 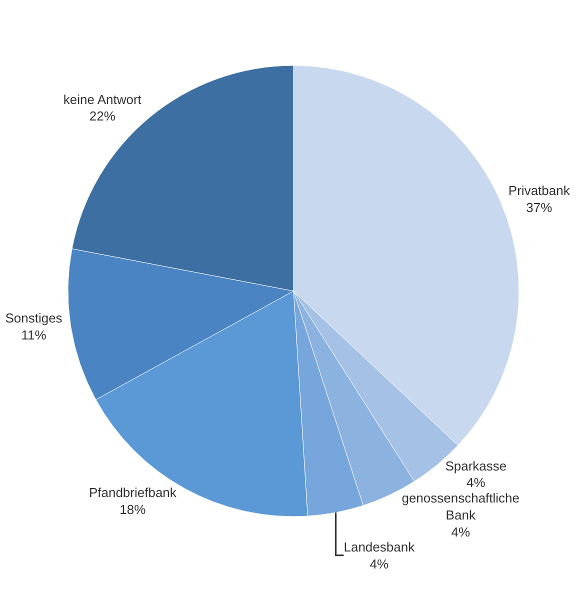 I want to click on slice-label: Landesbank, so click(x=380, y=546).